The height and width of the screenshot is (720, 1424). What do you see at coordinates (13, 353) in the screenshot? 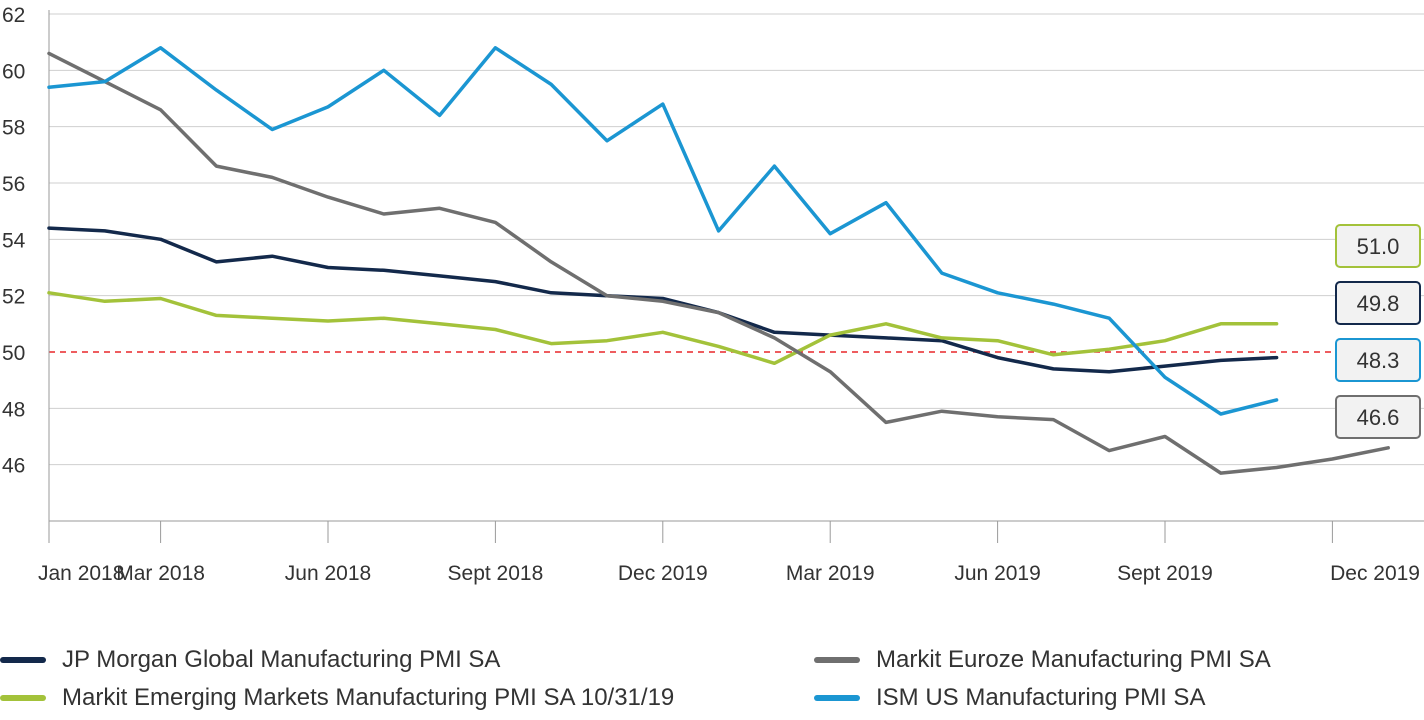
I see `y-tick-label: 50` at bounding box center [13, 353].